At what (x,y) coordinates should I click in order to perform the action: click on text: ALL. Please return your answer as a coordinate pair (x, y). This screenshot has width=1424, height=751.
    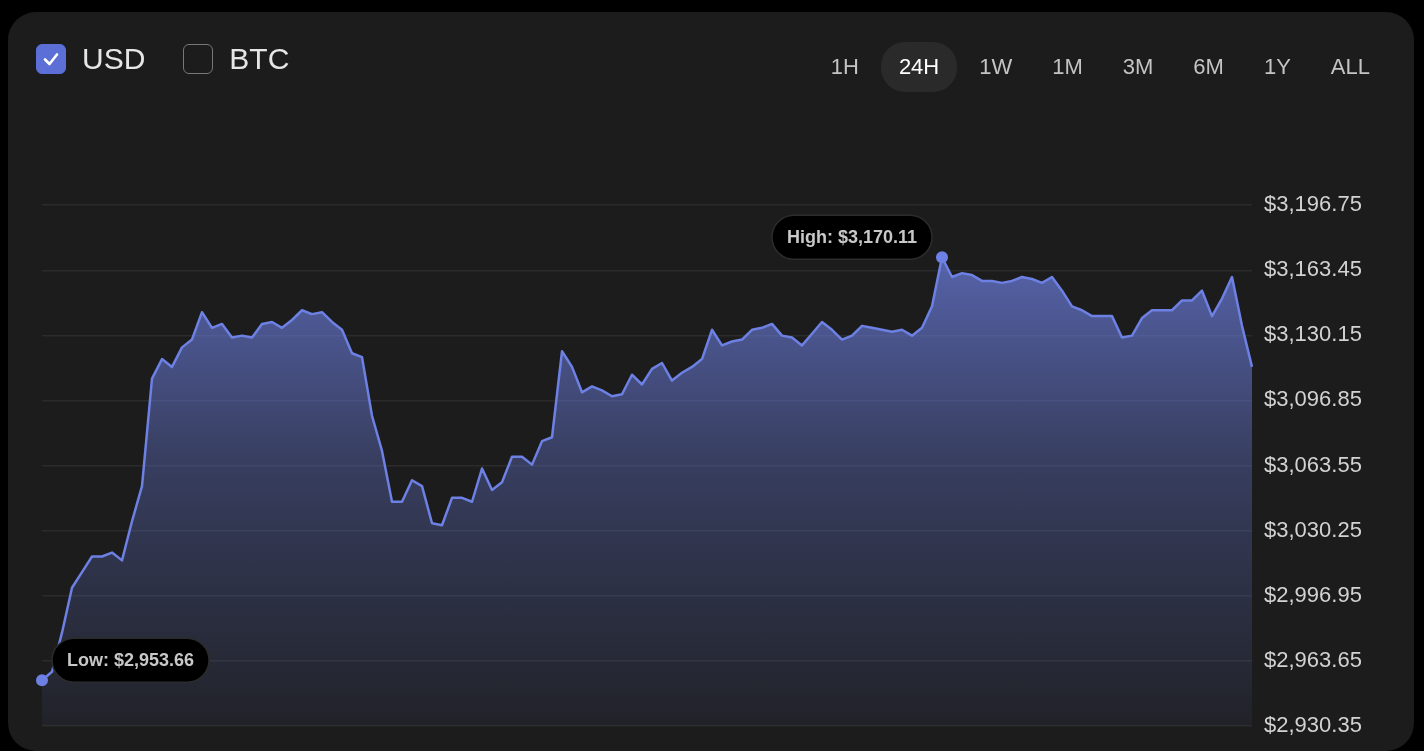
    Looking at the image, I should click on (1350, 67).